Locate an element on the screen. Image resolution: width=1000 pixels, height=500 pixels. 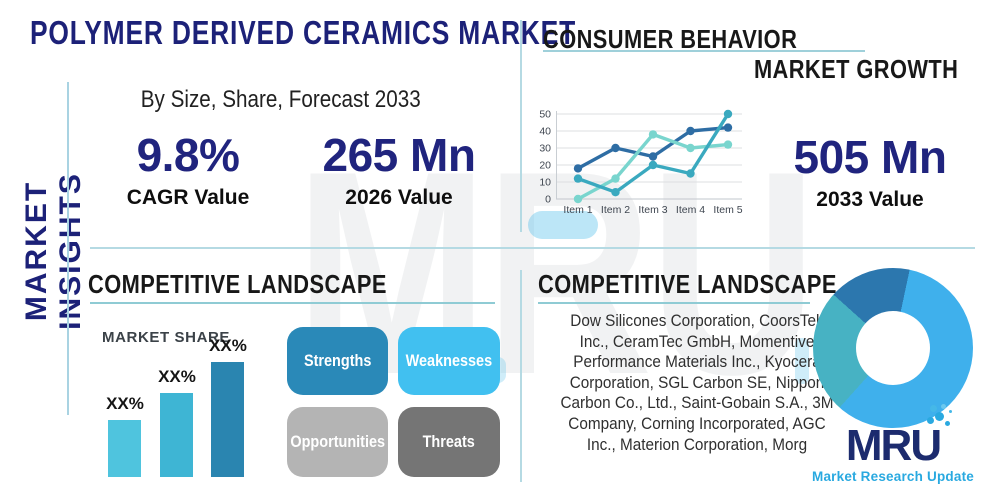
value-2026-label: 2026 Value is located at coordinates (399, 198).